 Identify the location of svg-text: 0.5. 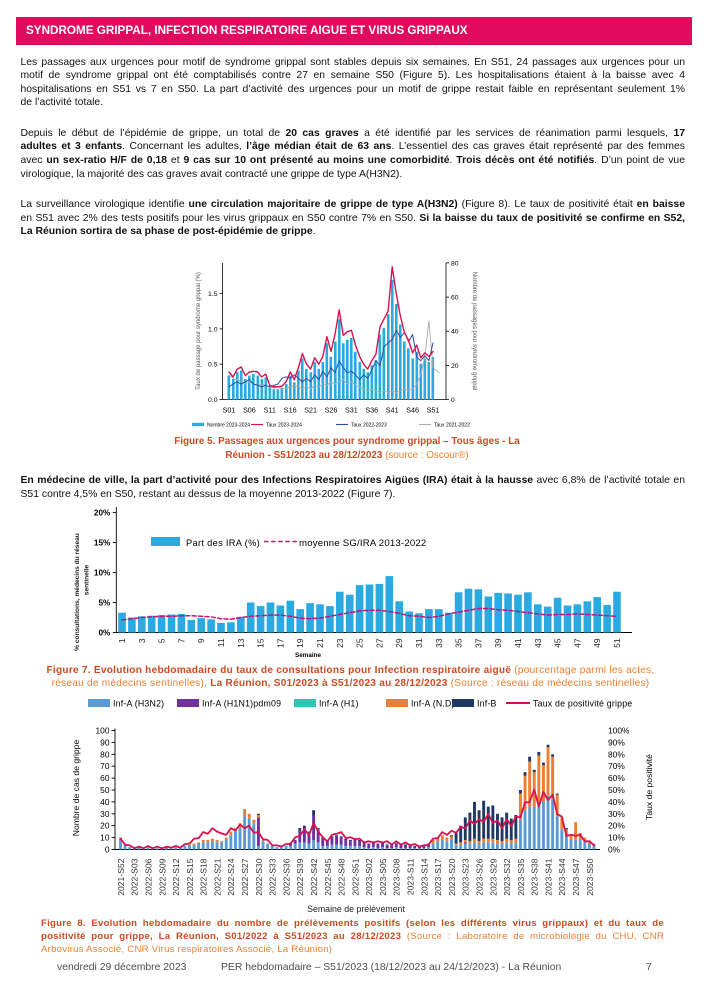
(213, 365).